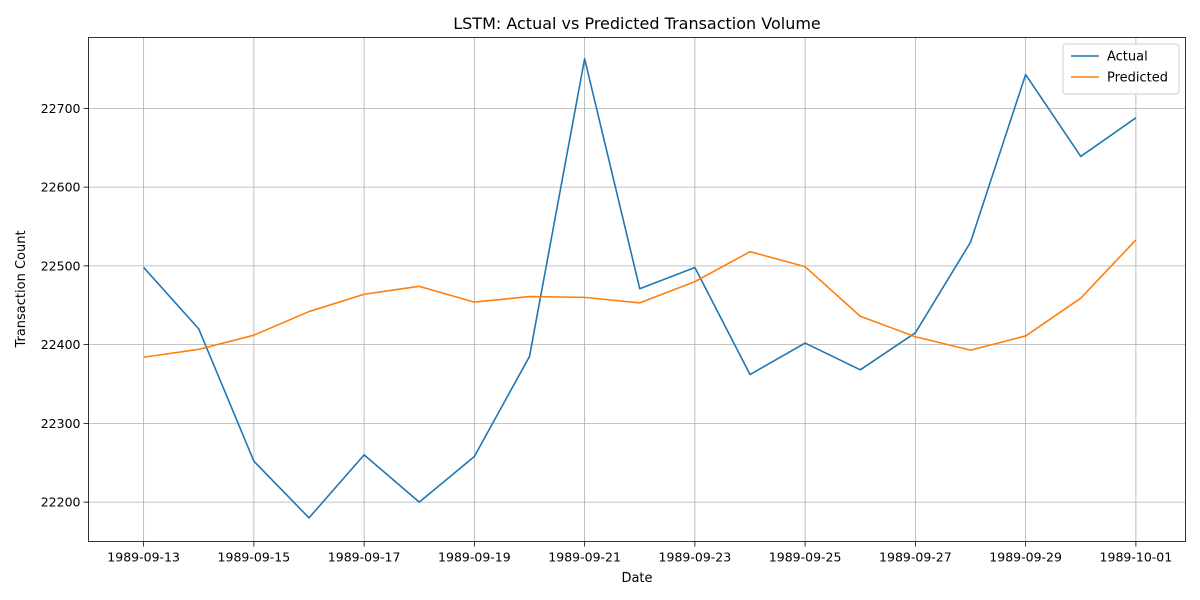  What do you see at coordinates (1137, 78) in the screenshot?
I see `legend-label-predicted: Predicted` at bounding box center [1137, 78].